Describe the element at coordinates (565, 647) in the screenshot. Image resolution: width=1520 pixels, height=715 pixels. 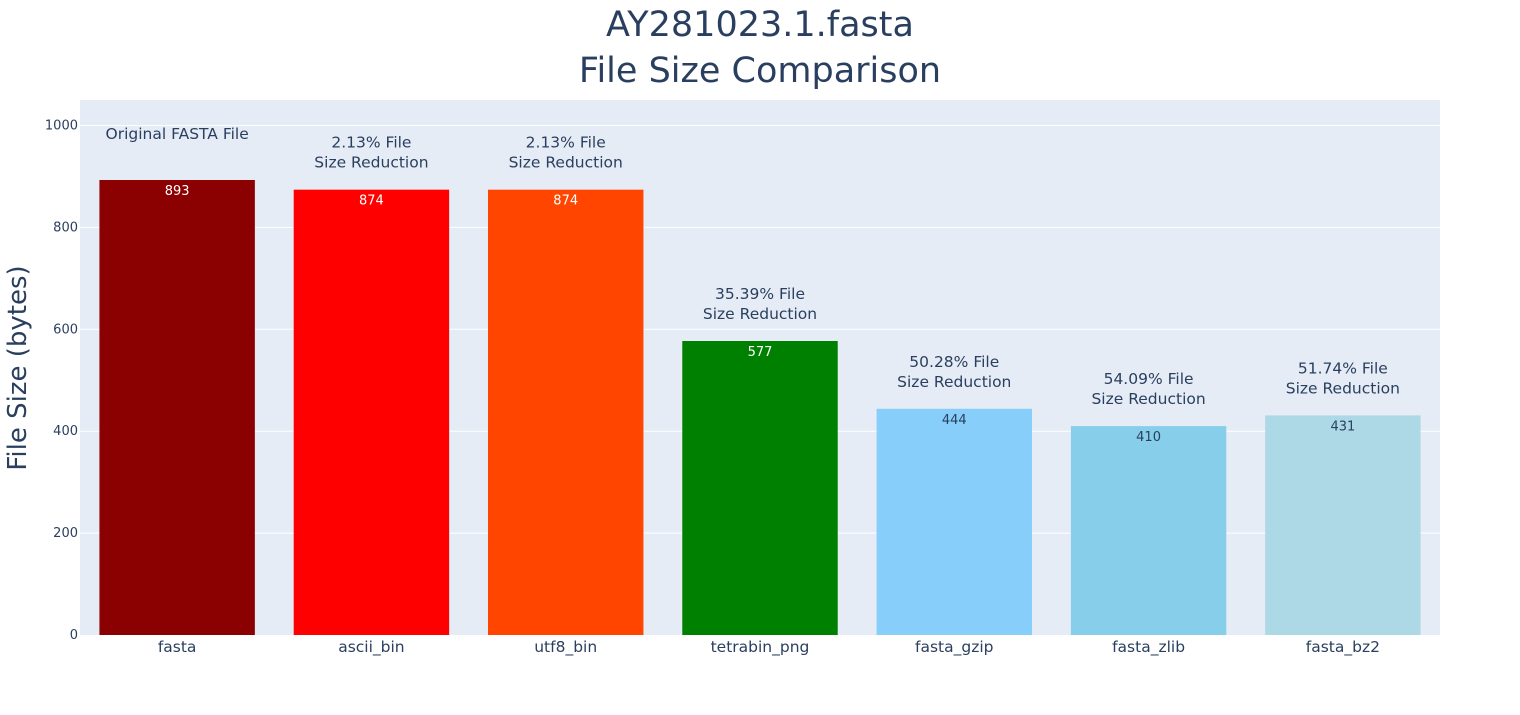
I see `x-tick-label: utf8_bin` at that location.